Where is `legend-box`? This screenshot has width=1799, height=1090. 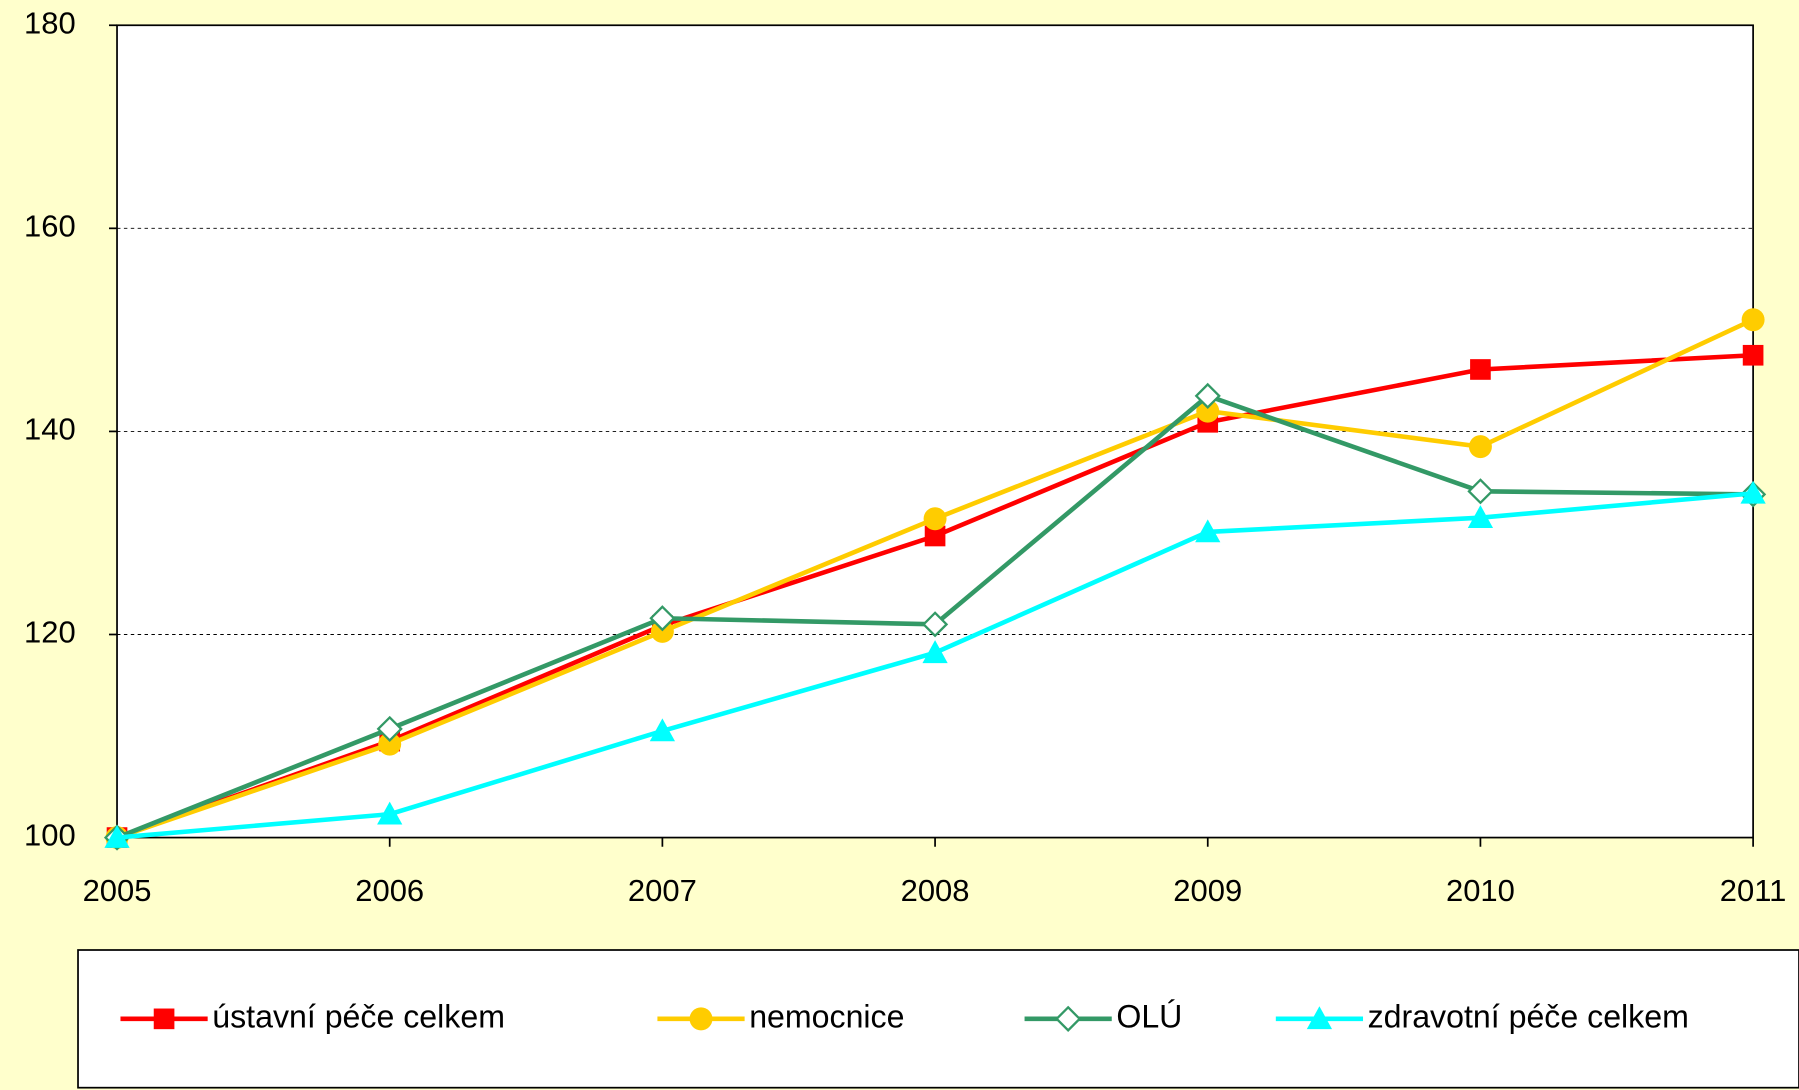
legend-box is located at coordinates (938, 1019).